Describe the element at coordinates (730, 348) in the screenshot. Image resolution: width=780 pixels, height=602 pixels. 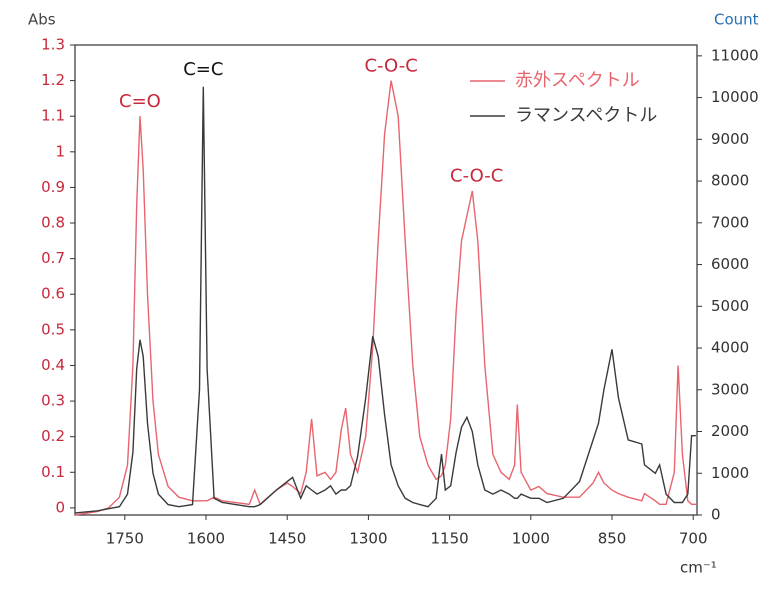
I see `y2-tick-label: 4000` at that location.